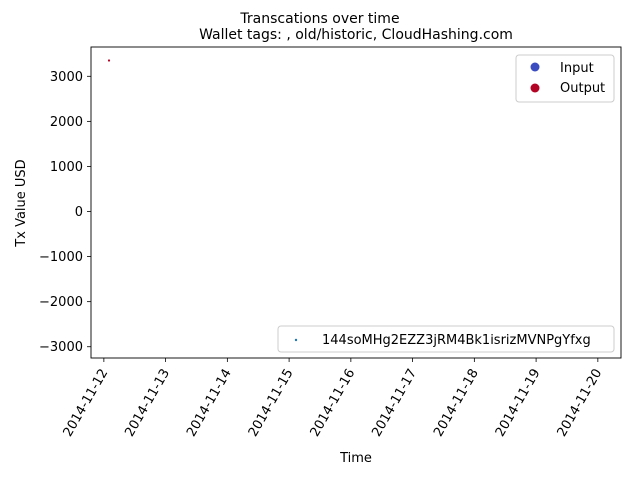  Describe the element at coordinates (577, 68) in the screenshot. I see `legend-input-label: Input` at that location.